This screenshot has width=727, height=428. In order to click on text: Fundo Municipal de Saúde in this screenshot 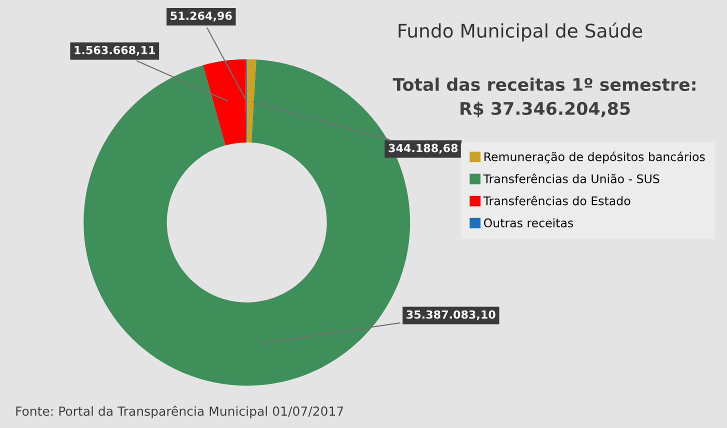, I will do `click(520, 32)`.